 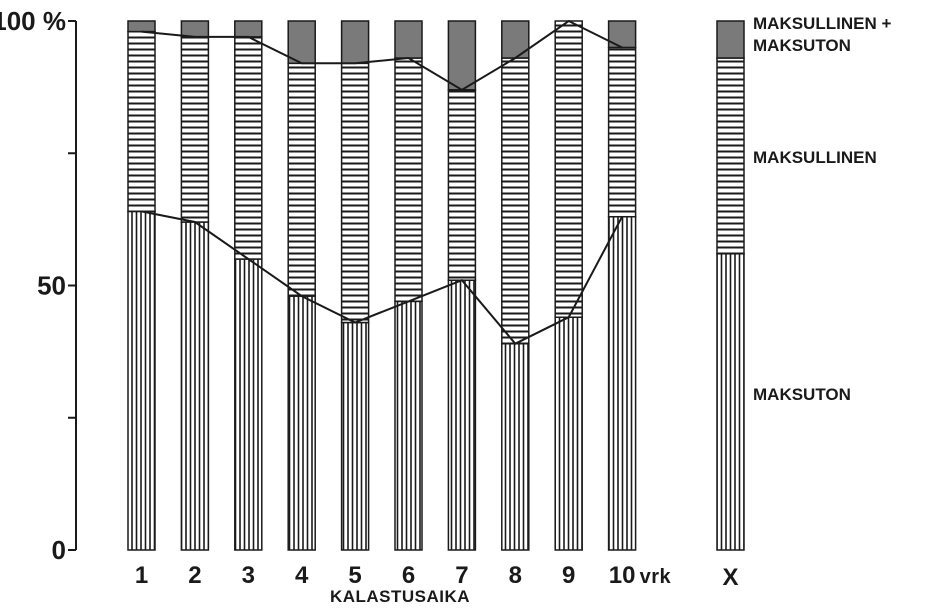 What do you see at coordinates (822, 23) in the screenshot?
I see `legend-label-maksullinen_maksuton: MAKSULLINEN +` at bounding box center [822, 23].